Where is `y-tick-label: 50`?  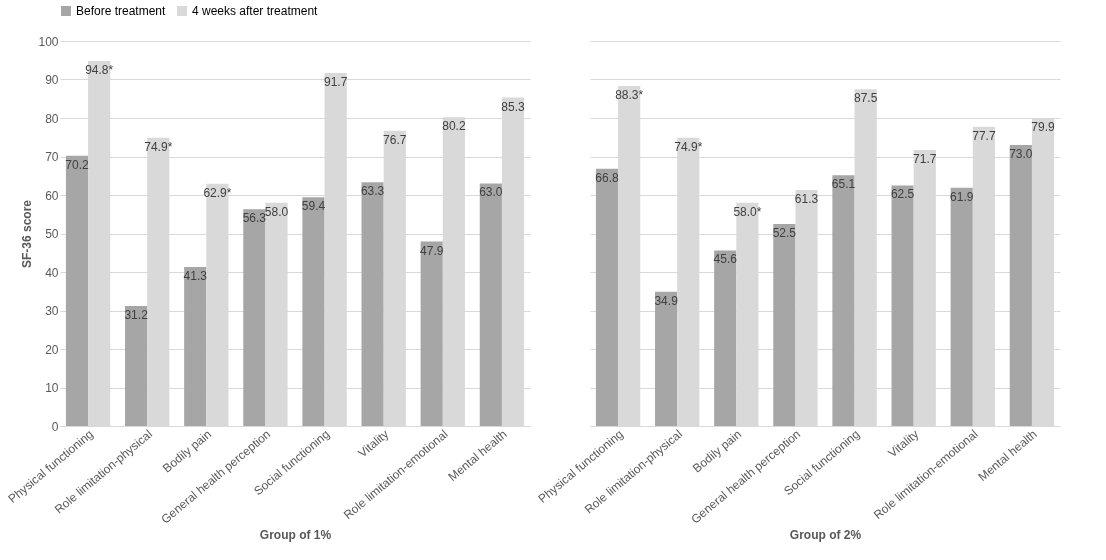 y-tick-label: 50 is located at coordinates (52, 234).